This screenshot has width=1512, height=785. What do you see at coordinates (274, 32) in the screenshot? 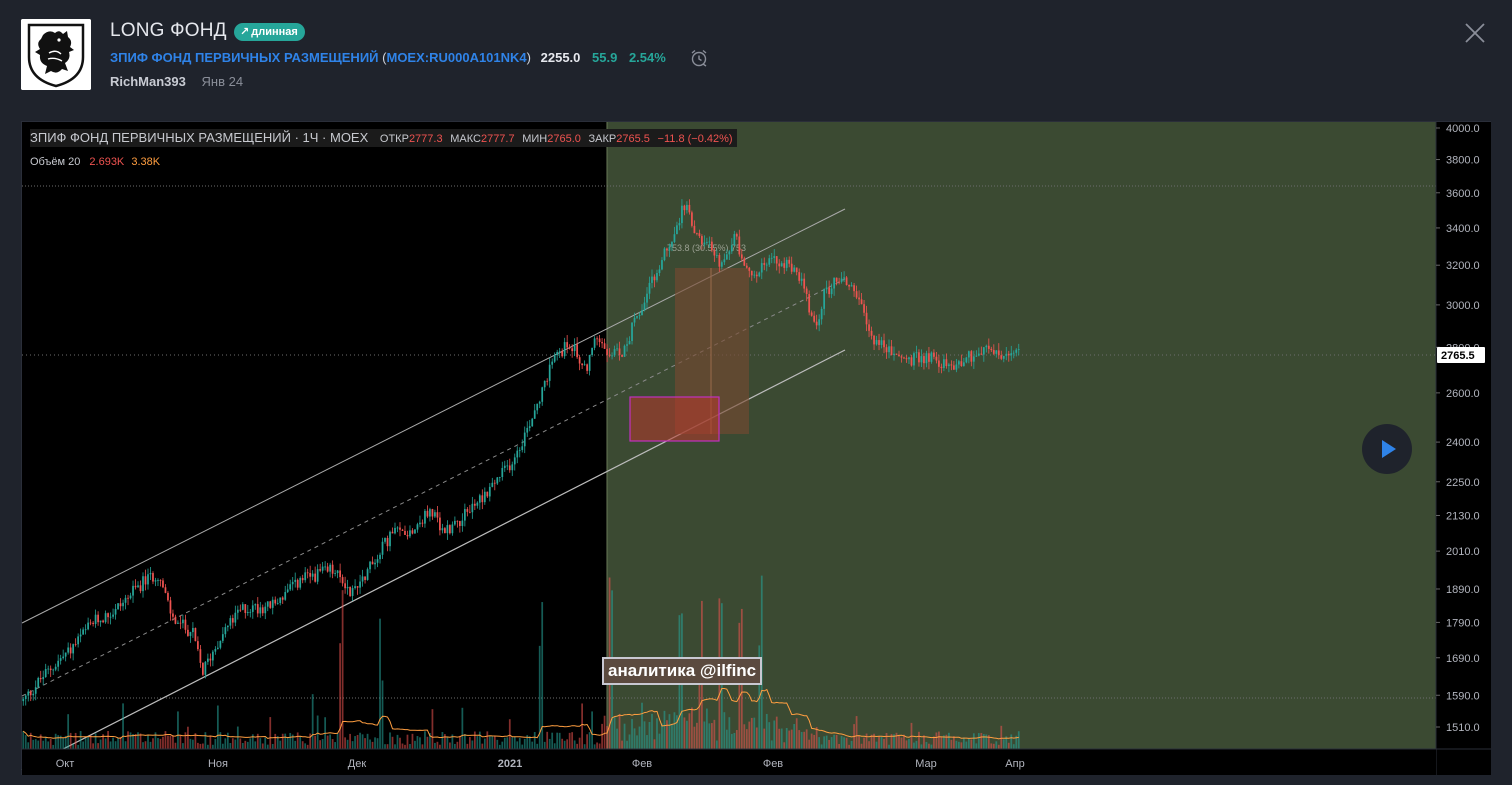
I see `badge-label: длинная` at bounding box center [274, 32].